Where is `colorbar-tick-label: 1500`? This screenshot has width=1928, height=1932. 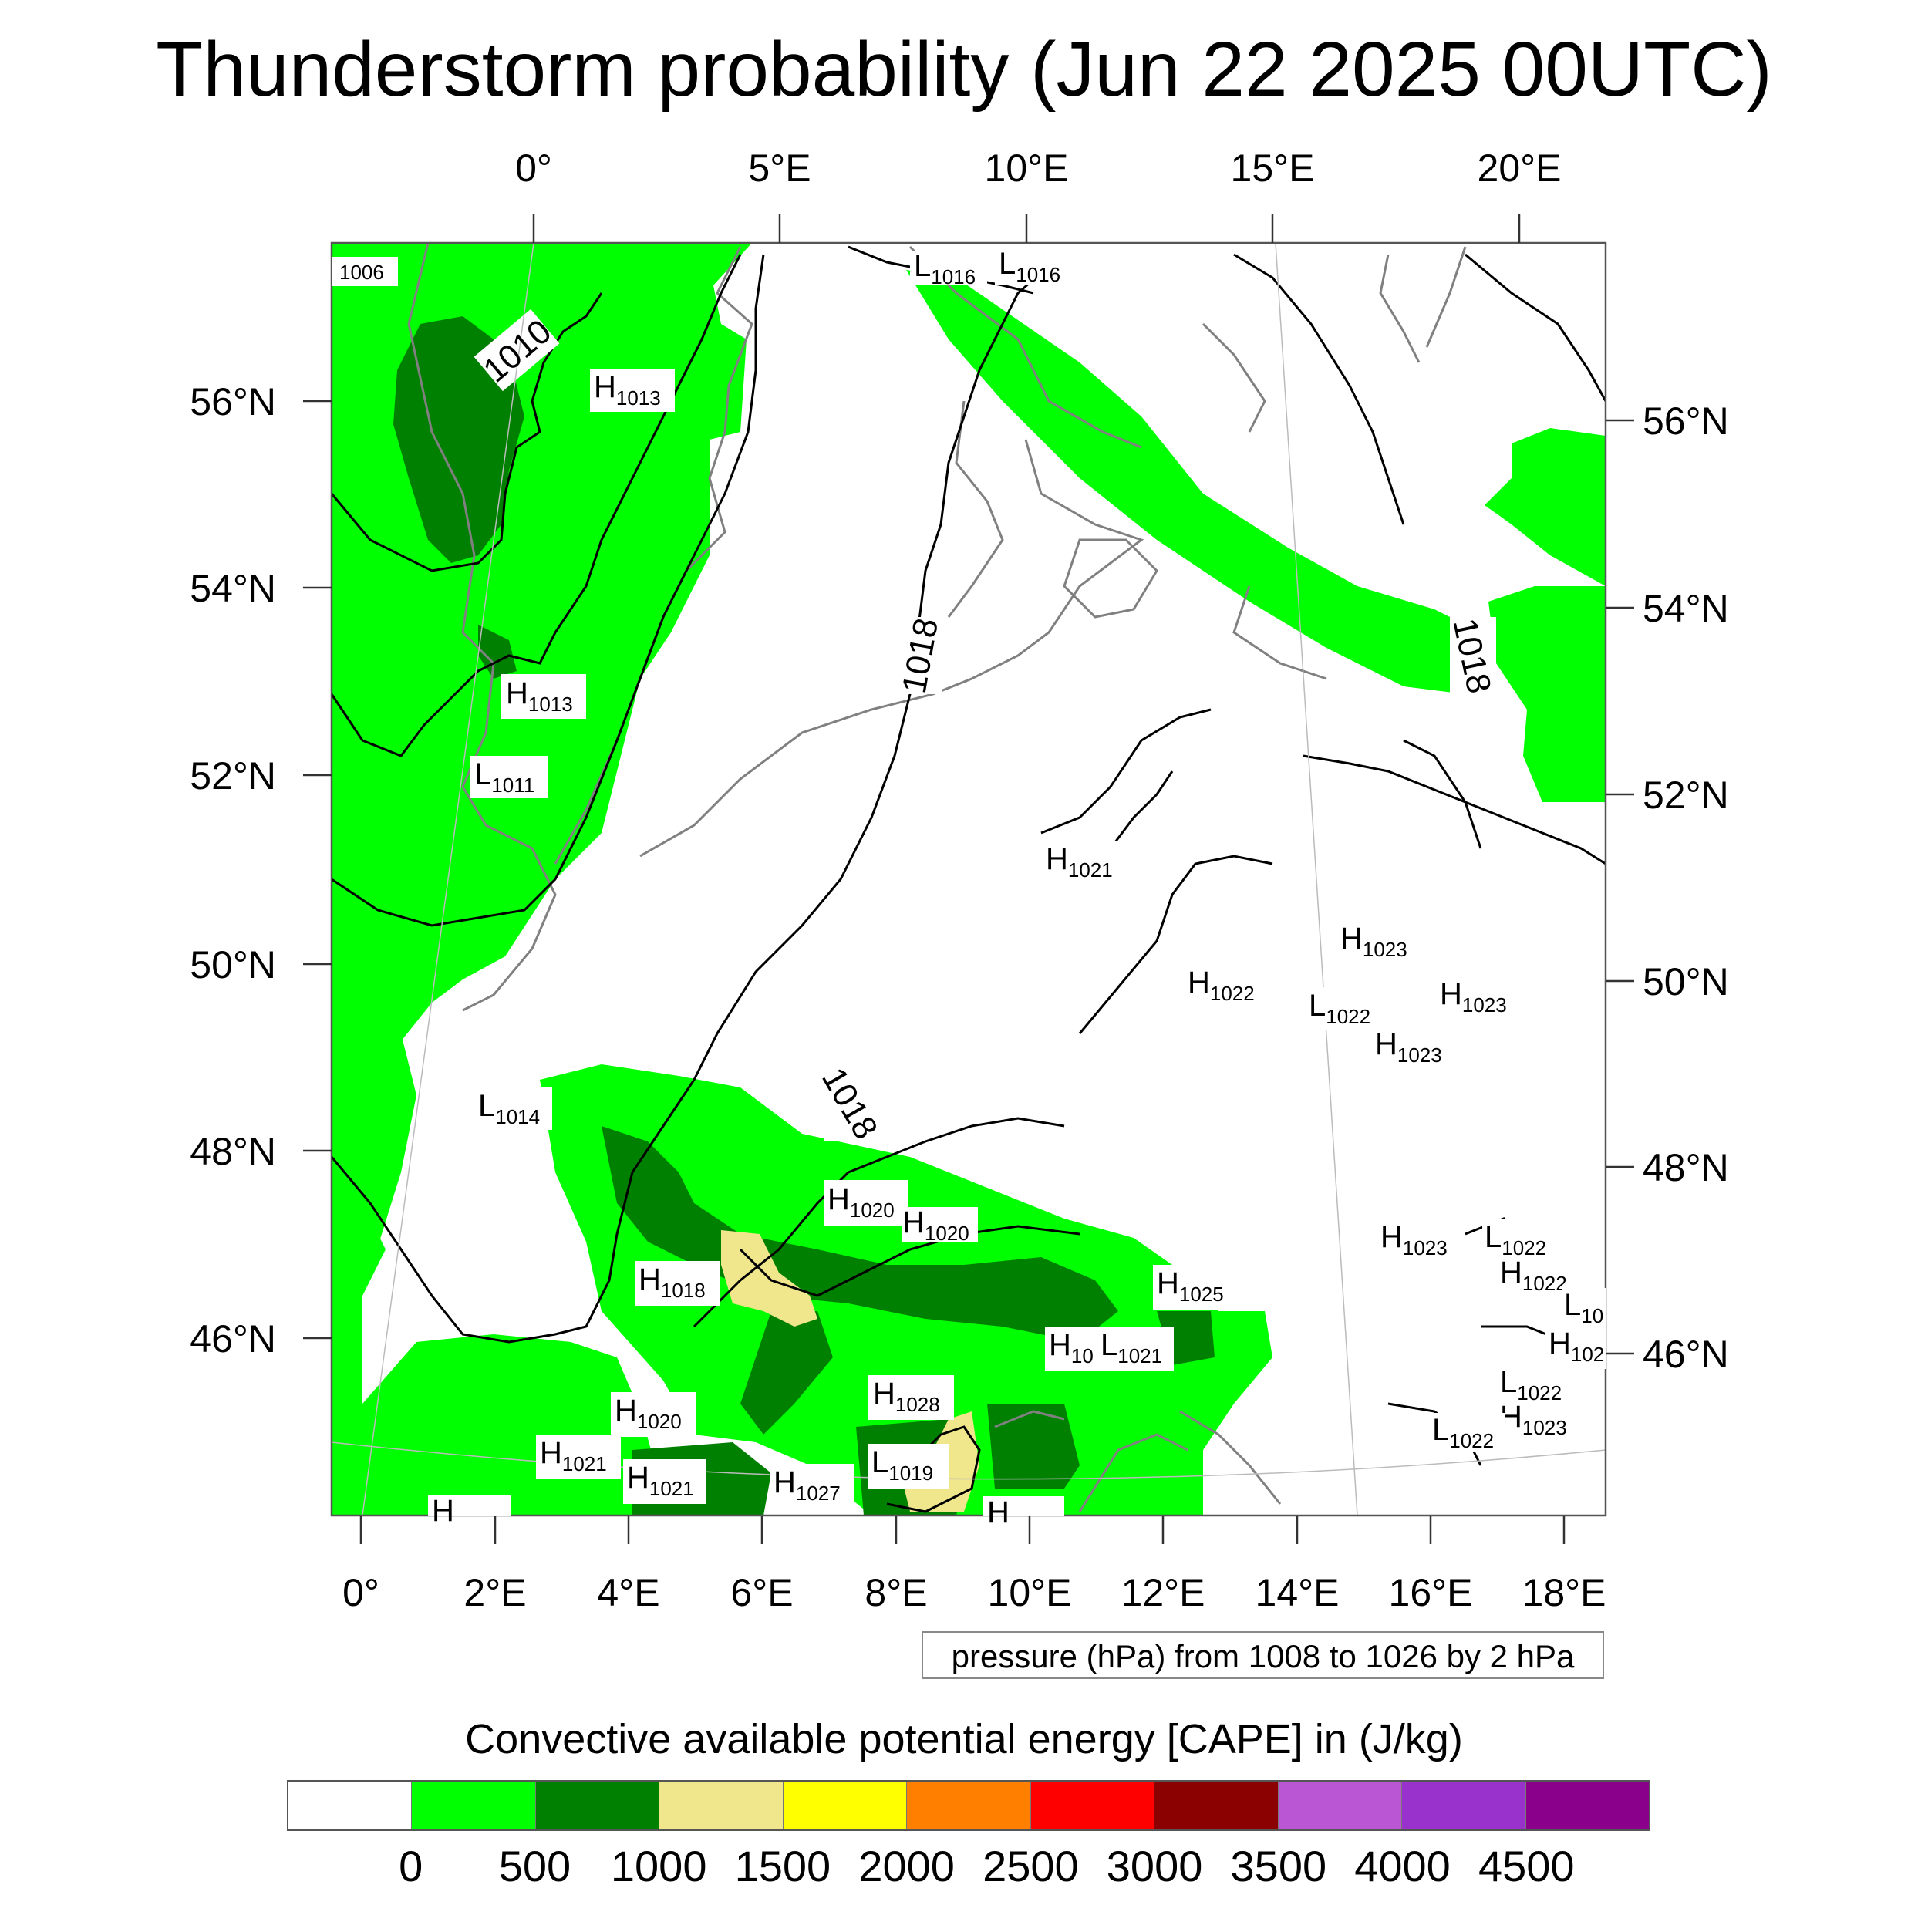
colorbar-tick-label: 1500 is located at coordinates (782, 1866).